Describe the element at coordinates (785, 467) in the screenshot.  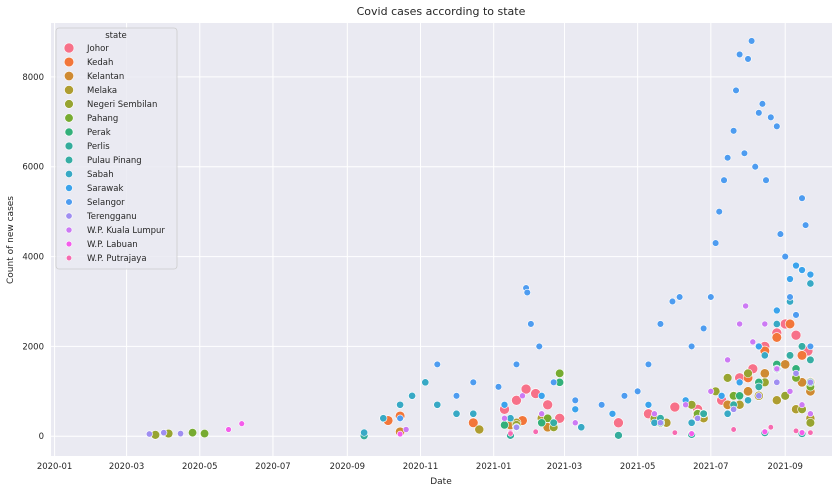
I see `x-tick-label: 2021-09` at that location.